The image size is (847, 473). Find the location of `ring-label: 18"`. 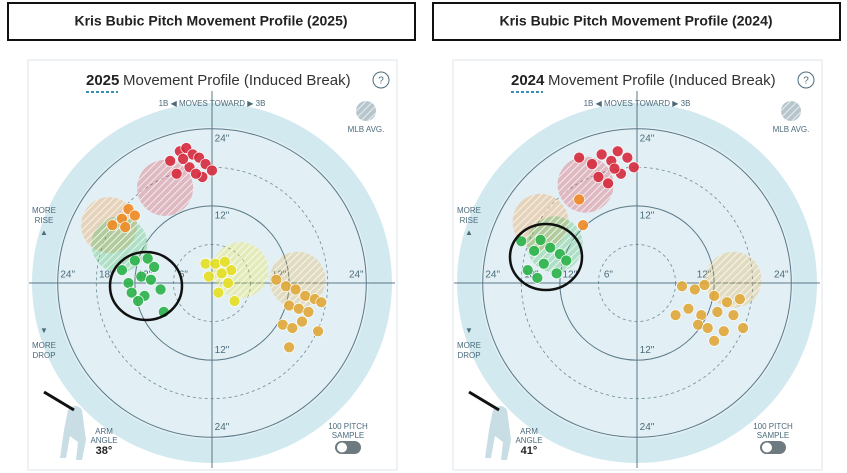

ring-label: 18" is located at coordinates (106, 275).